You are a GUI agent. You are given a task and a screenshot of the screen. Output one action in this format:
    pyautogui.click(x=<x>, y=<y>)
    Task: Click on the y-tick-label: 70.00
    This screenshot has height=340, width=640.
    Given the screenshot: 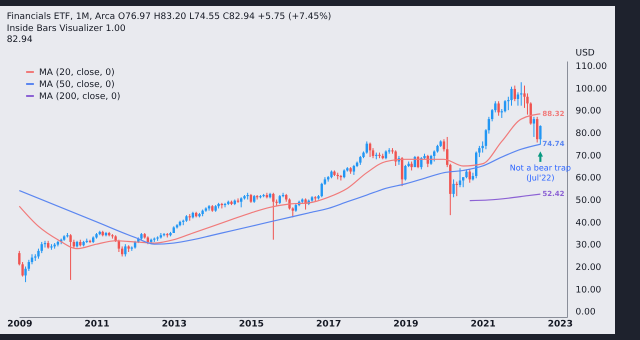 What is the action you would take?
    pyautogui.click(x=589, y=156)
    